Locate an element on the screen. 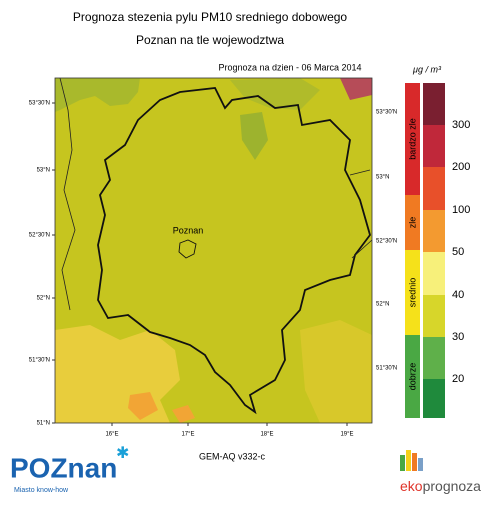 This screenshot has width=500, height=505. category-label: bardzo zle is located at coordinates (412, 139).